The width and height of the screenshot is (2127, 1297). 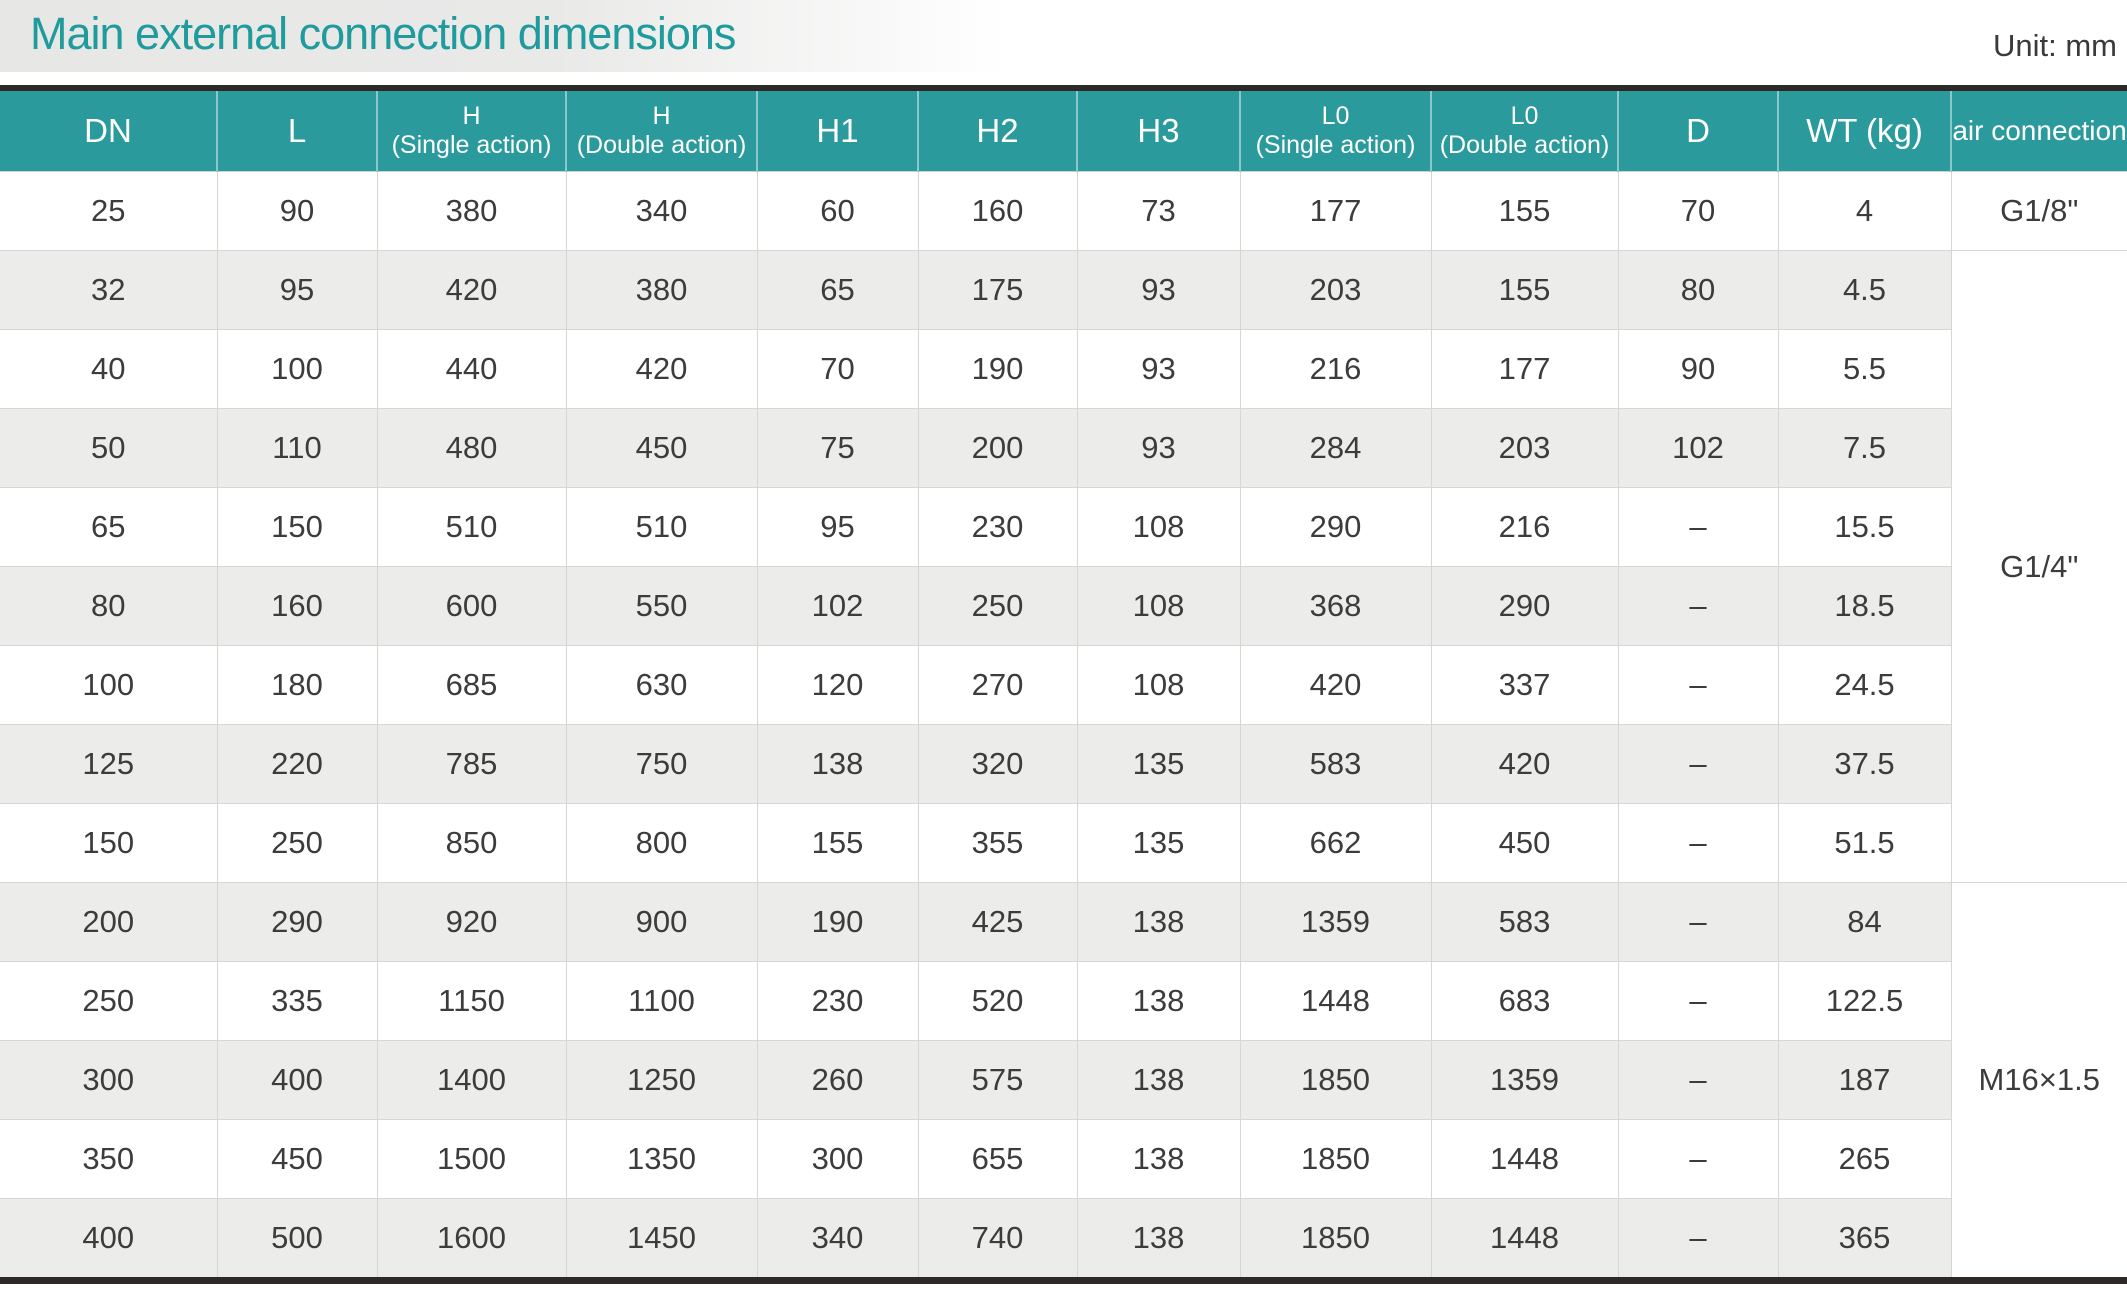 I want to click on table-cell: 440, so click(x=471, y=369).